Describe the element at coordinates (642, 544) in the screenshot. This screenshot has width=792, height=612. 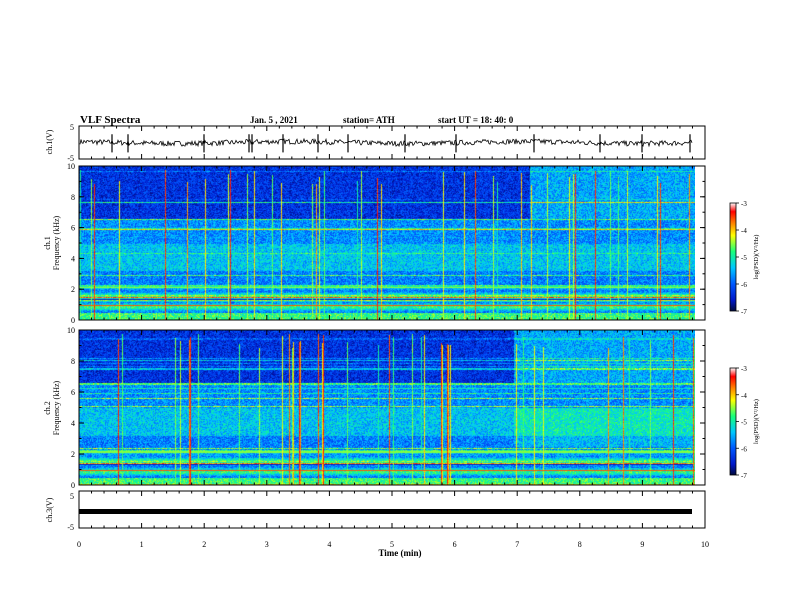
I see `time-tick-label: 9` at that location.